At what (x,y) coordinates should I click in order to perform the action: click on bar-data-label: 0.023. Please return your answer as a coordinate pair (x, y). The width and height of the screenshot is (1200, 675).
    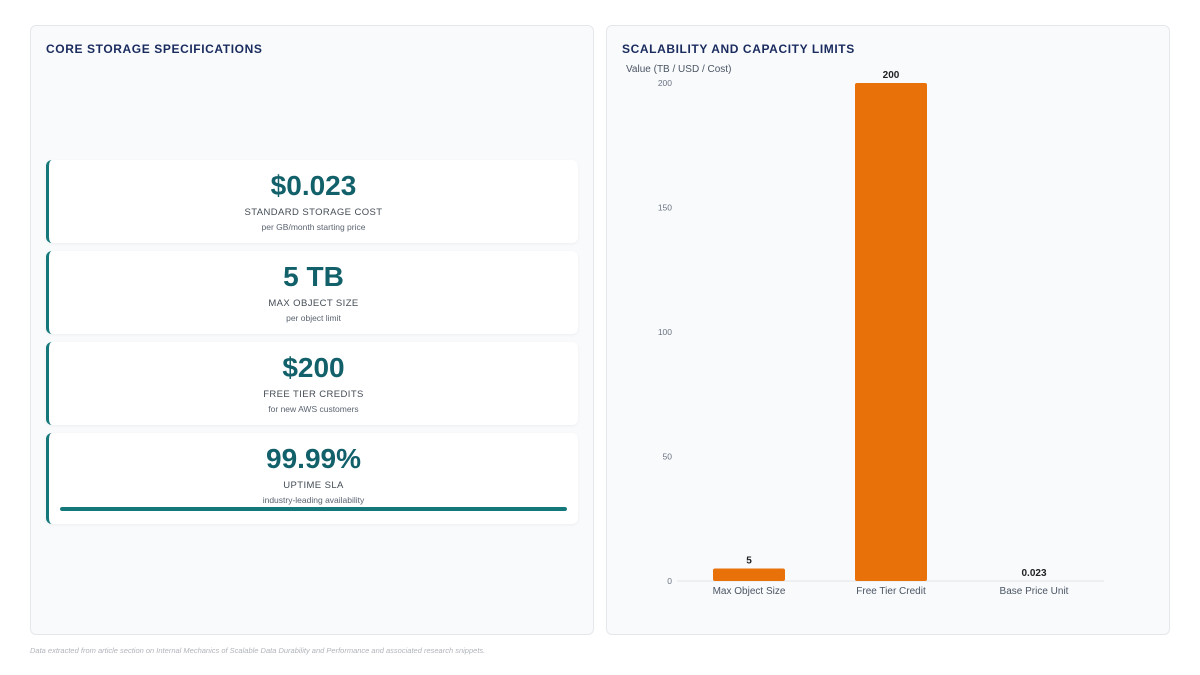
    Looking at the image, I should click on (1033, 573).